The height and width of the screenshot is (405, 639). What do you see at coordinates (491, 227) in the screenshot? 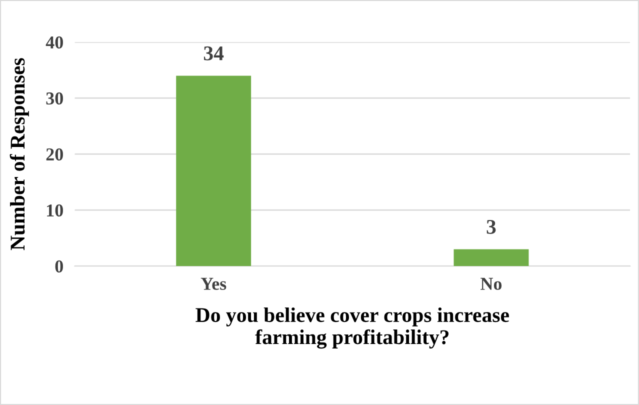
I see `data-label: 3` at bounding box center [491, 227].